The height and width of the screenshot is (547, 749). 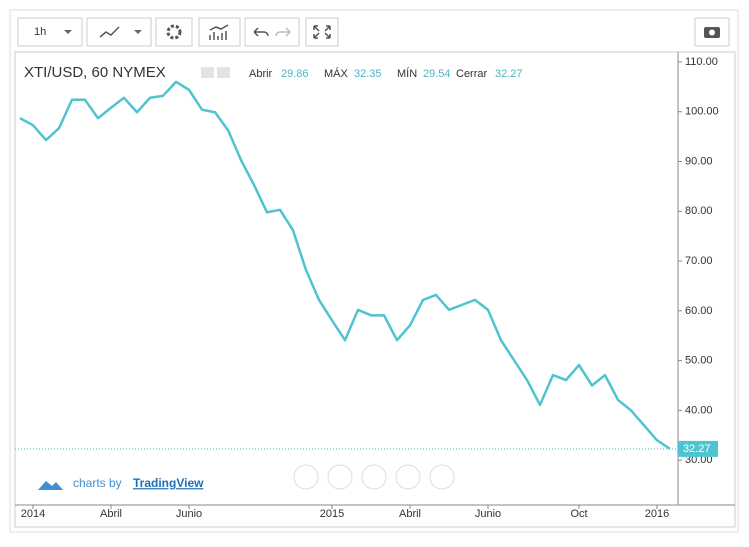 I want to click on eye-icon, so click(x=207, y=72).